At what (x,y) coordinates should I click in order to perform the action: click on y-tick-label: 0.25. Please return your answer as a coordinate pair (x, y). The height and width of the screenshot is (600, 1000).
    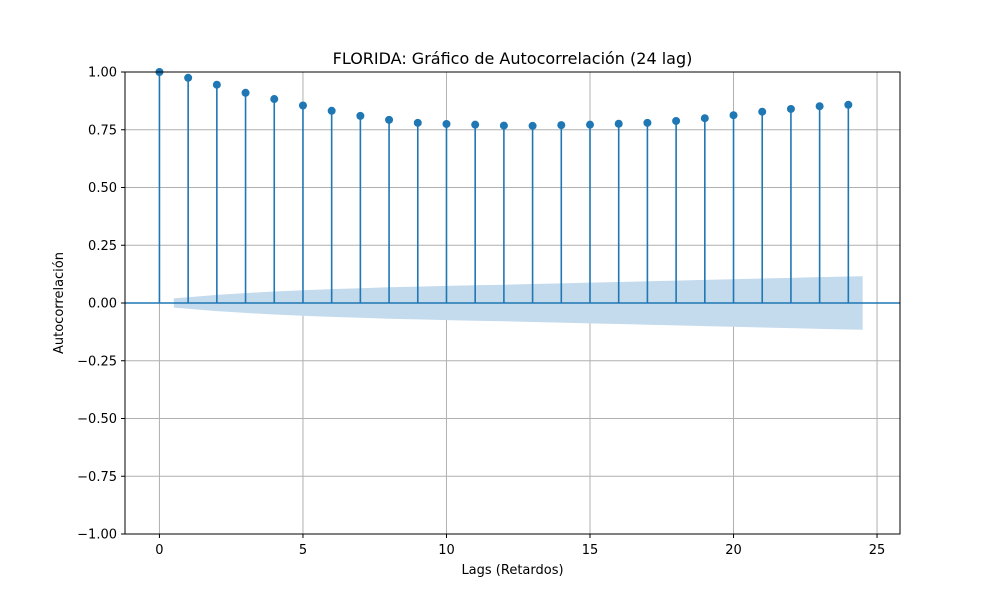
    Looking at the image, I should click on (102, 246).